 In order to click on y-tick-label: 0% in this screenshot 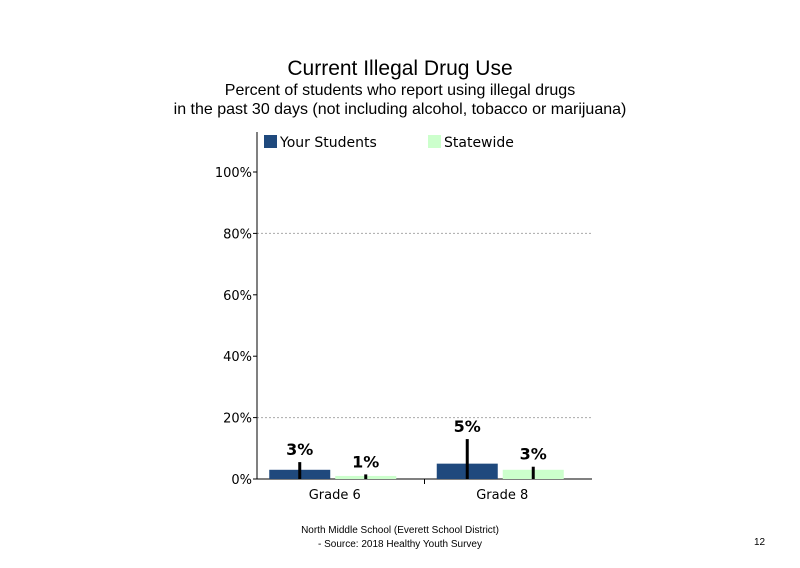, I will do `click(241, 480)`.